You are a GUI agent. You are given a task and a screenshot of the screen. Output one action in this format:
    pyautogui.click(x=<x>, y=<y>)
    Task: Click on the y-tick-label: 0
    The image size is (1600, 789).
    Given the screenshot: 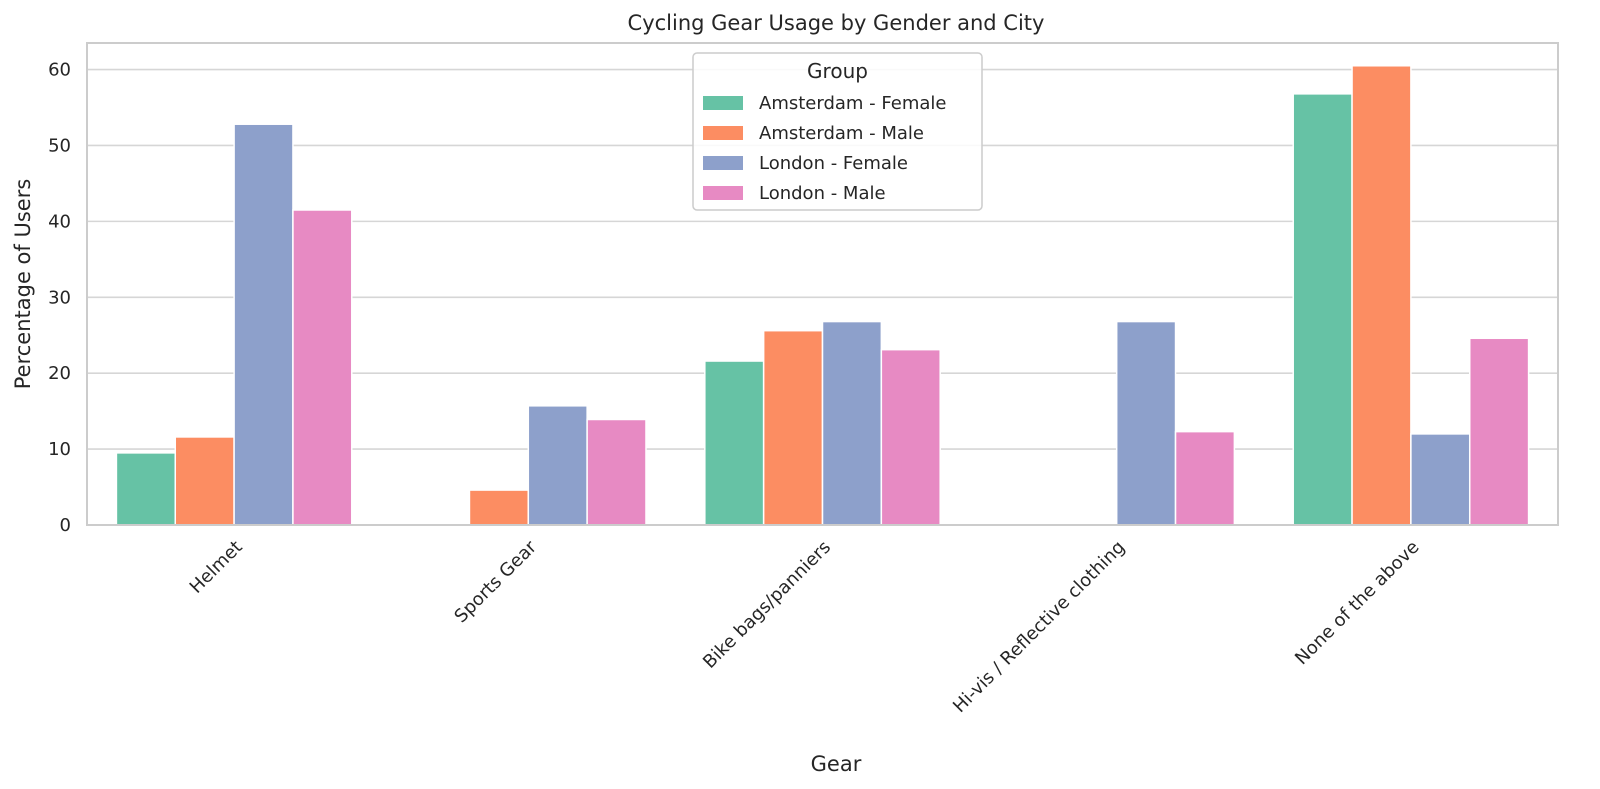 What is the action you would take?
    pyautogui.click(x=65, y=525)
    